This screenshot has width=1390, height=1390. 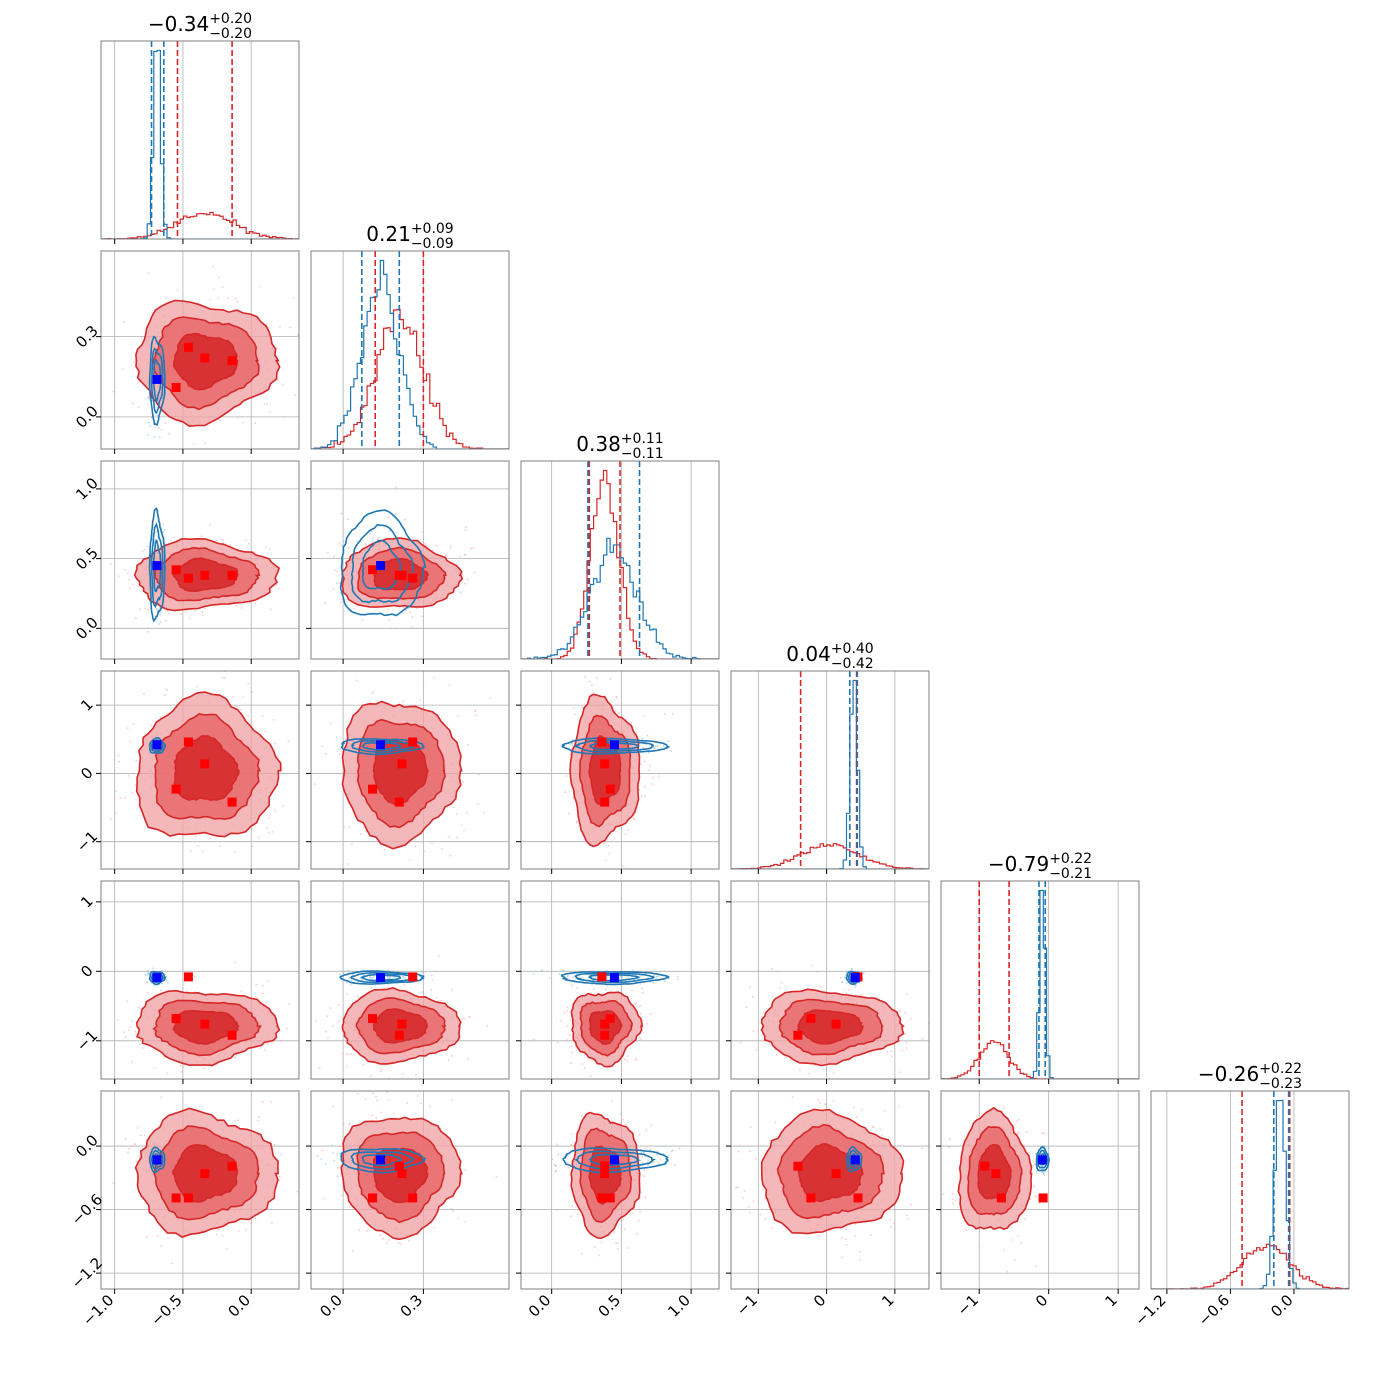 What do you see at coordinates (157, 978) in the screenshot?
I see `marker-secondary` at bounding box center [157, 978].